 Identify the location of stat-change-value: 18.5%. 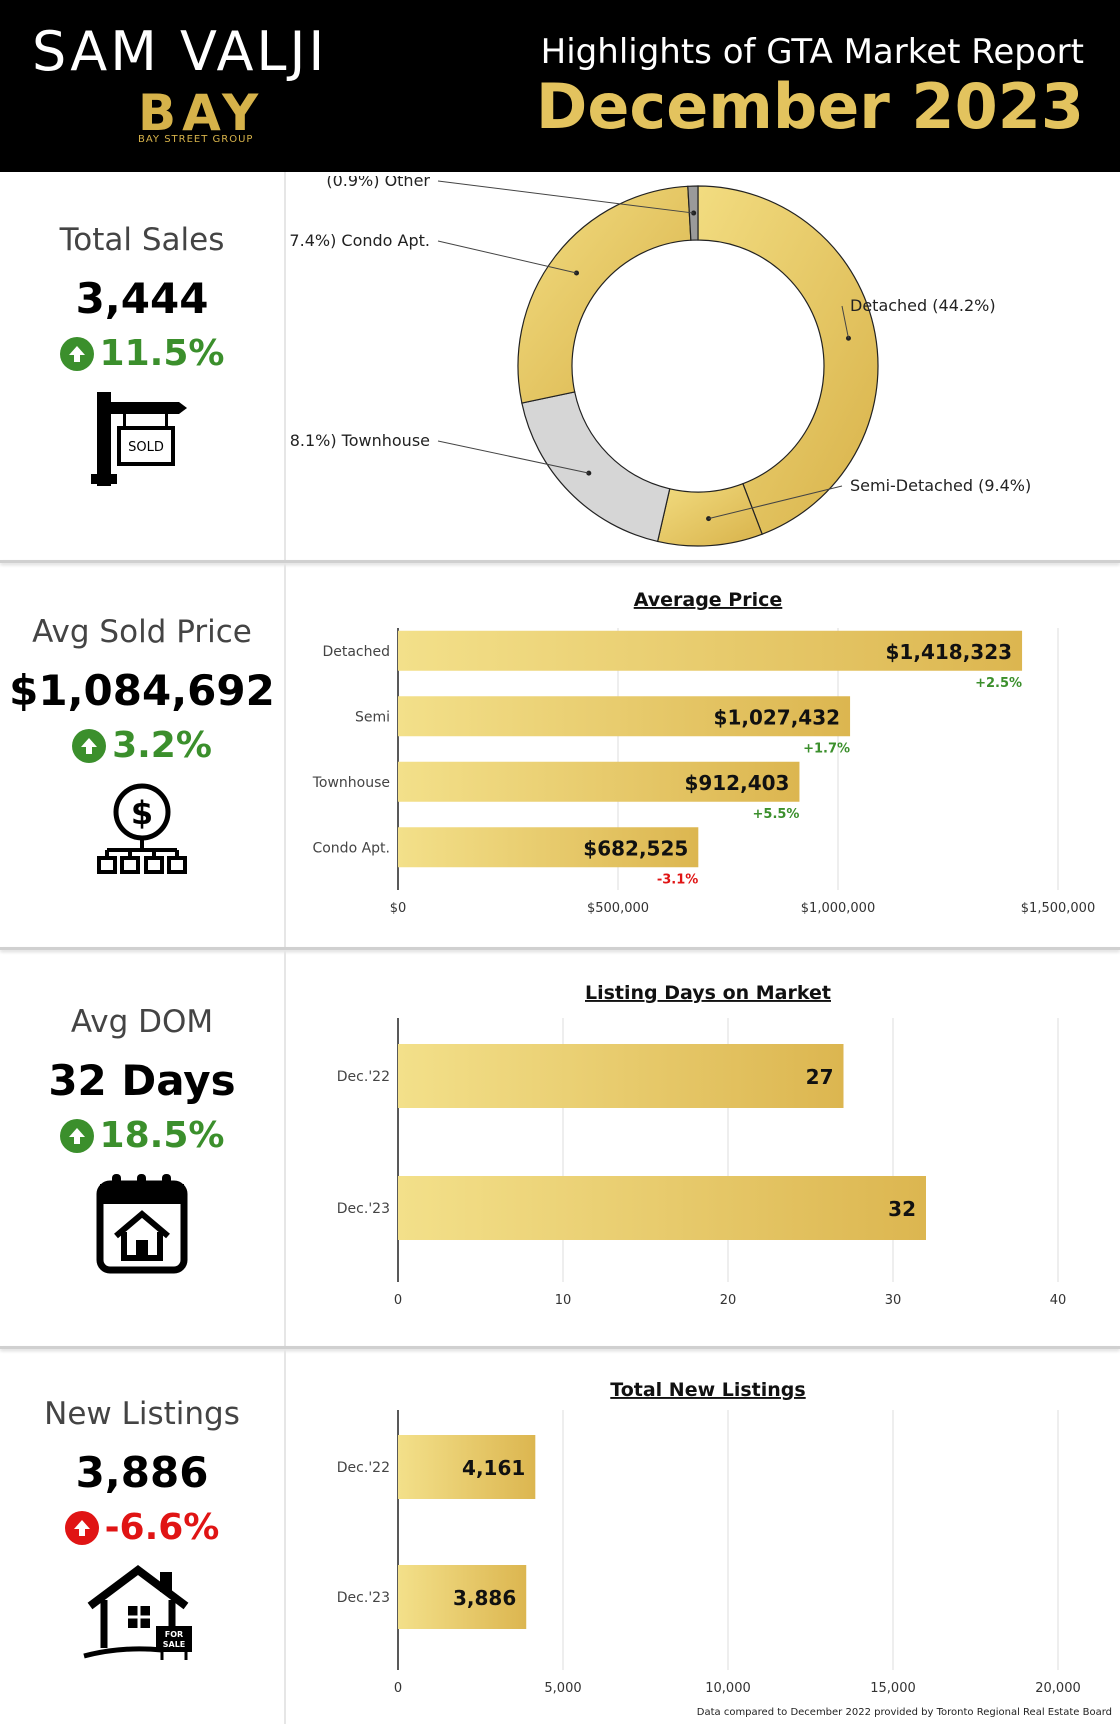
(162, 1135).